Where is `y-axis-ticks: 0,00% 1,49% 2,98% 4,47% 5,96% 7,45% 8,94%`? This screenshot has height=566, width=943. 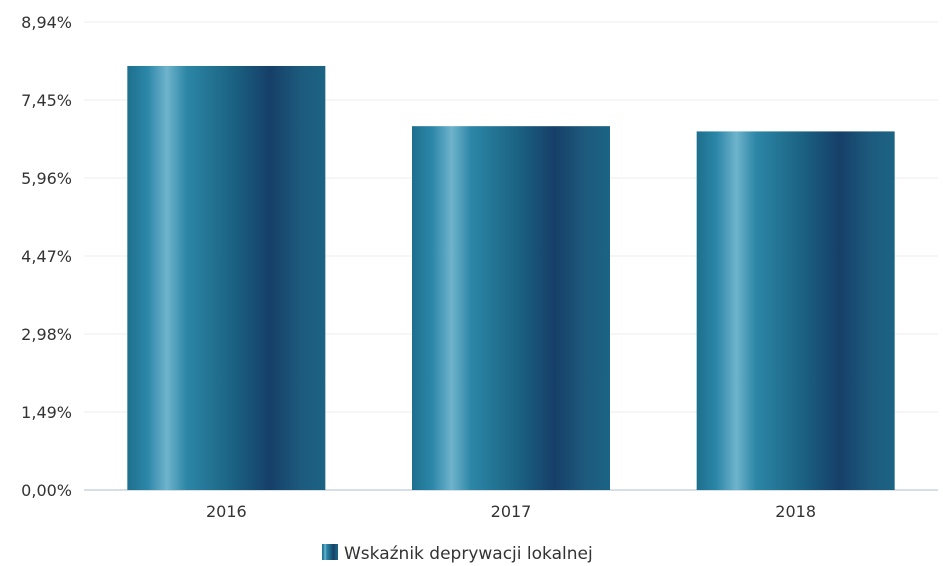 y-axis-ticks: 0,00% 1,49% 2,98% 4,47% 5,96% 7,45% 8,94% is located at coordinates (46, 256).